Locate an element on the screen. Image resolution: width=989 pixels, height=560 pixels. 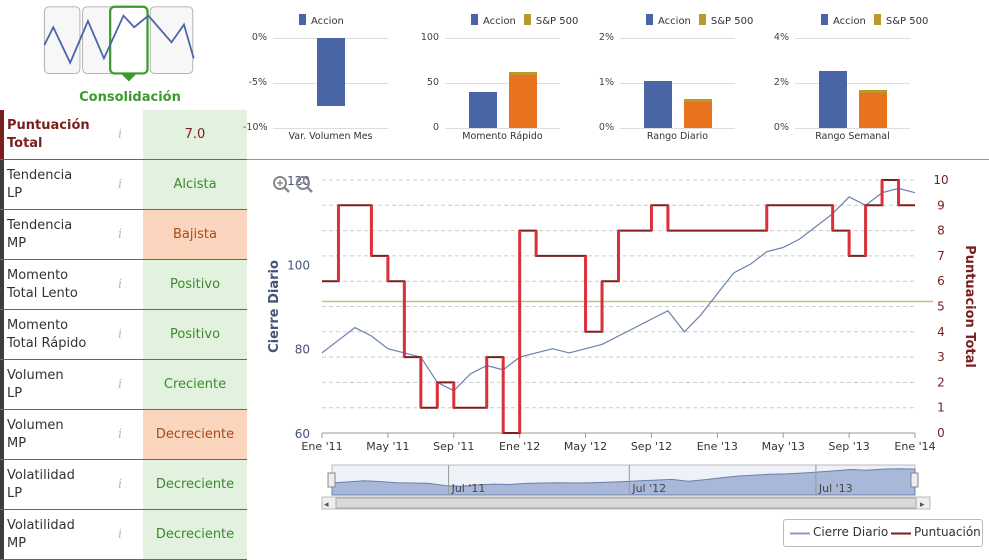
metric-label-line1: Volumen is located at coordinates (35, 375).